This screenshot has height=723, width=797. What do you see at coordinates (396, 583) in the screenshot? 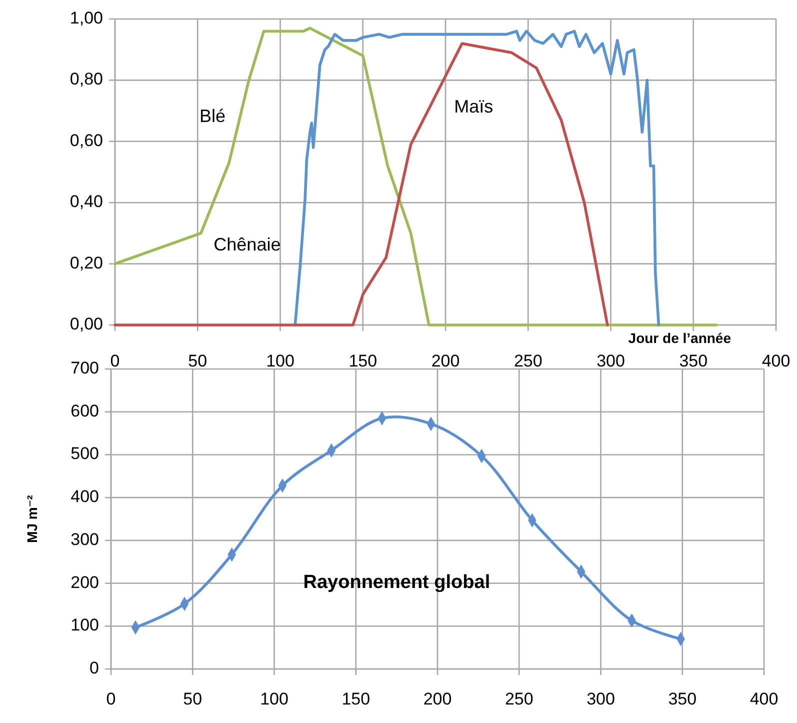
I see `annotation: Rayonnement global` at bounding box center [396, 583].